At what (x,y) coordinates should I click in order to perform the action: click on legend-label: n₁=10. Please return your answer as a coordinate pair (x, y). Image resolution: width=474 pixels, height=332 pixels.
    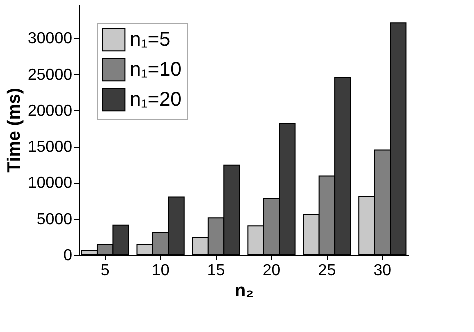
    Looking at the image, I should click on (156, 70).